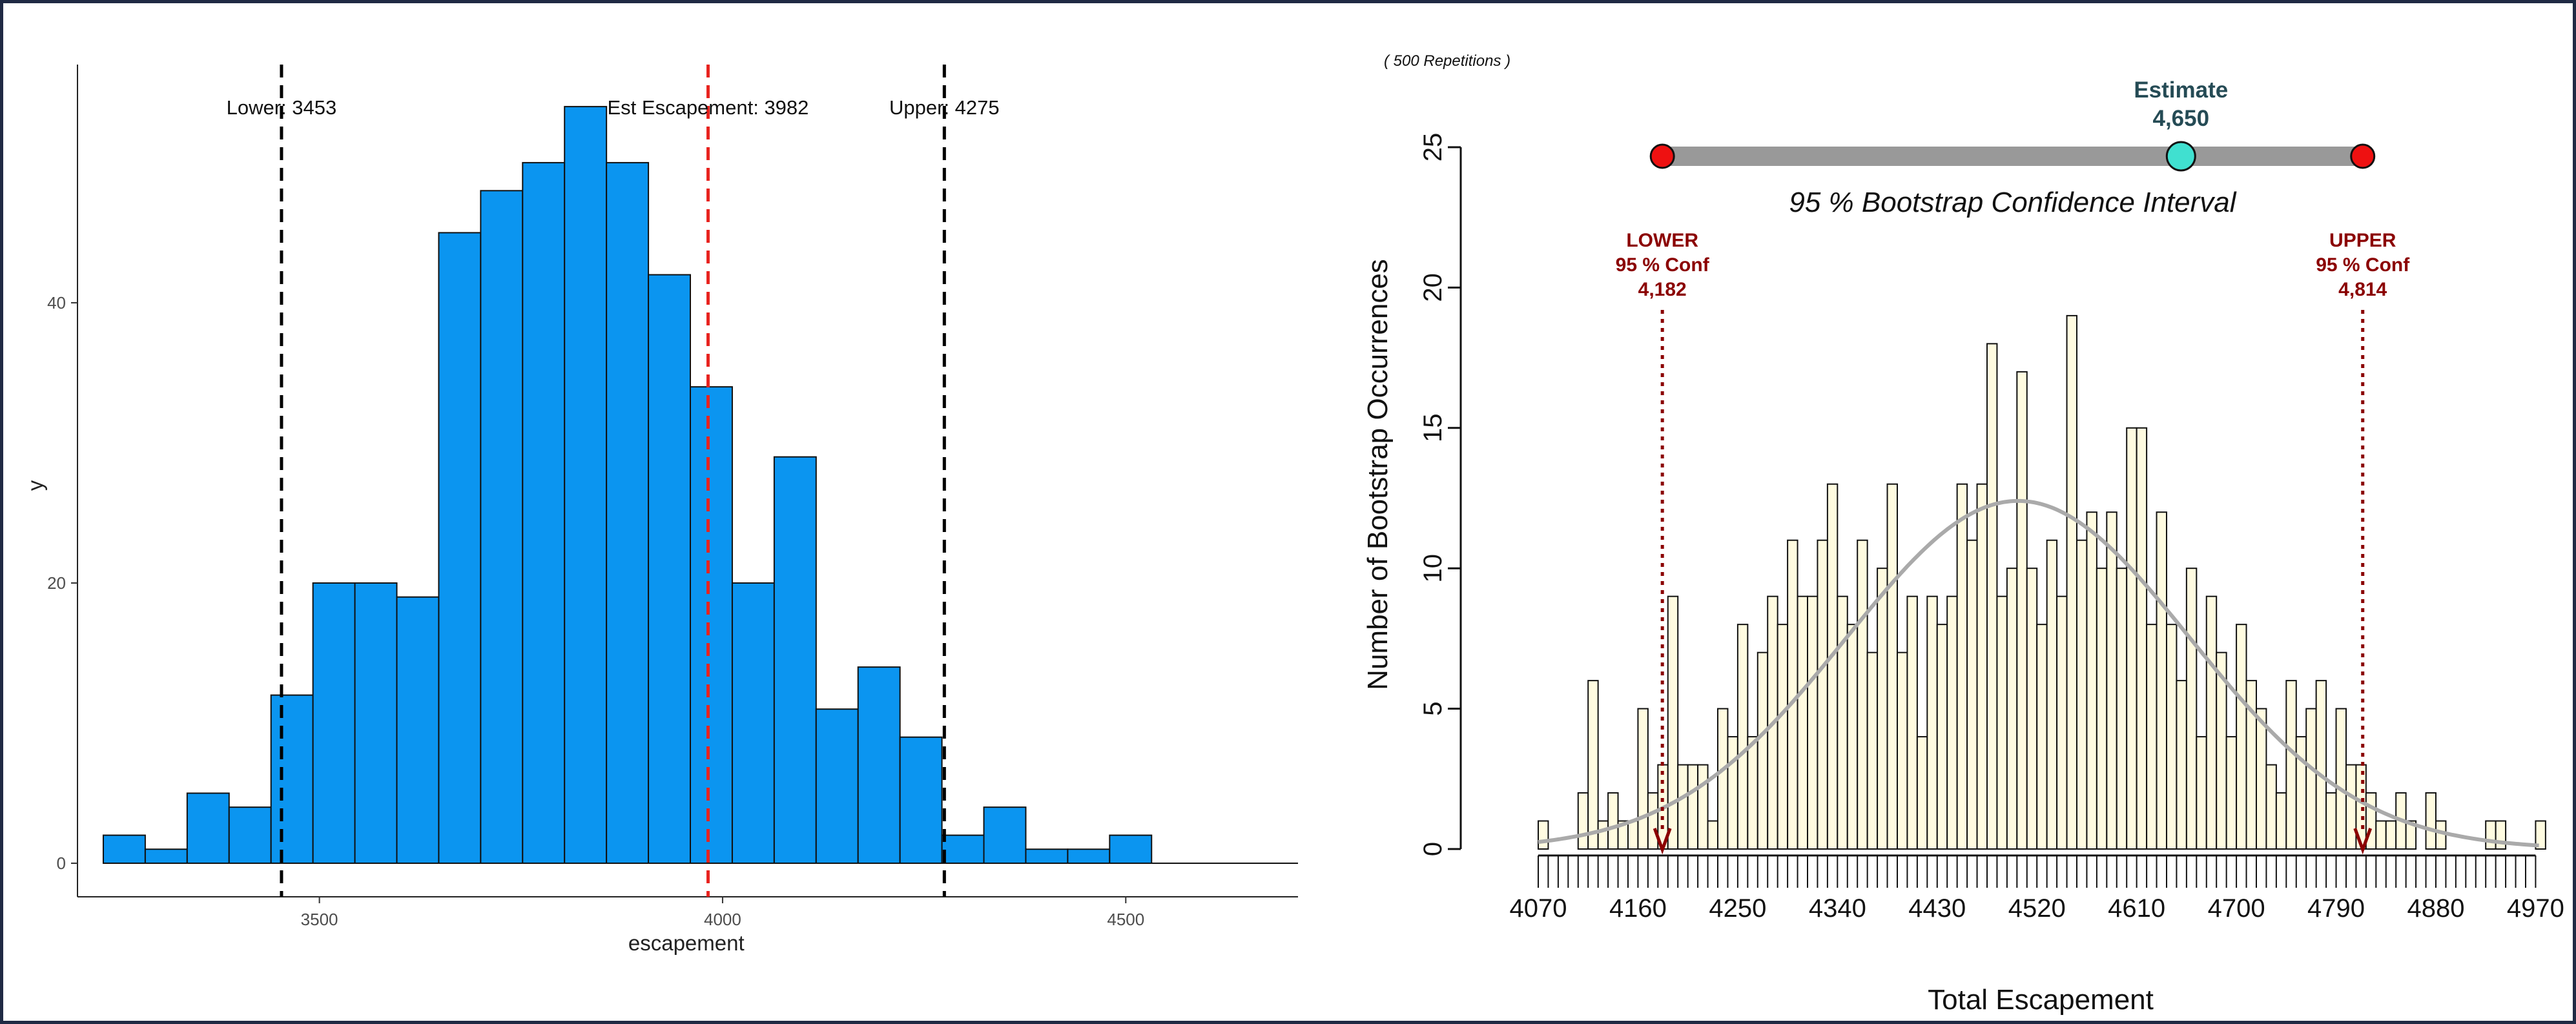 This screenshot has width=2576, height=1024. I want to click on x-tick-label: 3500, so click(319, 919).